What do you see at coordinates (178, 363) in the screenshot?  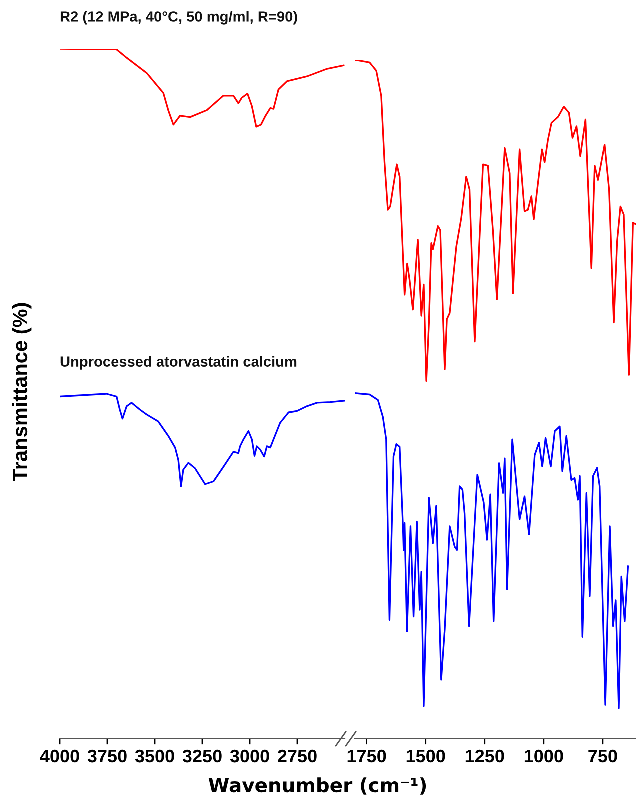 I see `series-label: Unprocessed atorvastatin calcium` at bounding box center [178, 363].